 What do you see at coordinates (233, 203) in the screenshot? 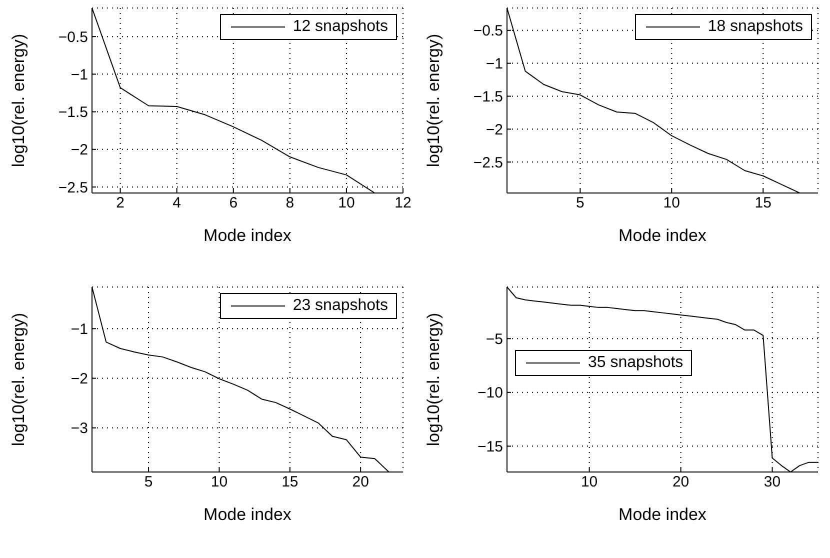
I see `x-tick-label: 6` at bounding box center [233, 203].